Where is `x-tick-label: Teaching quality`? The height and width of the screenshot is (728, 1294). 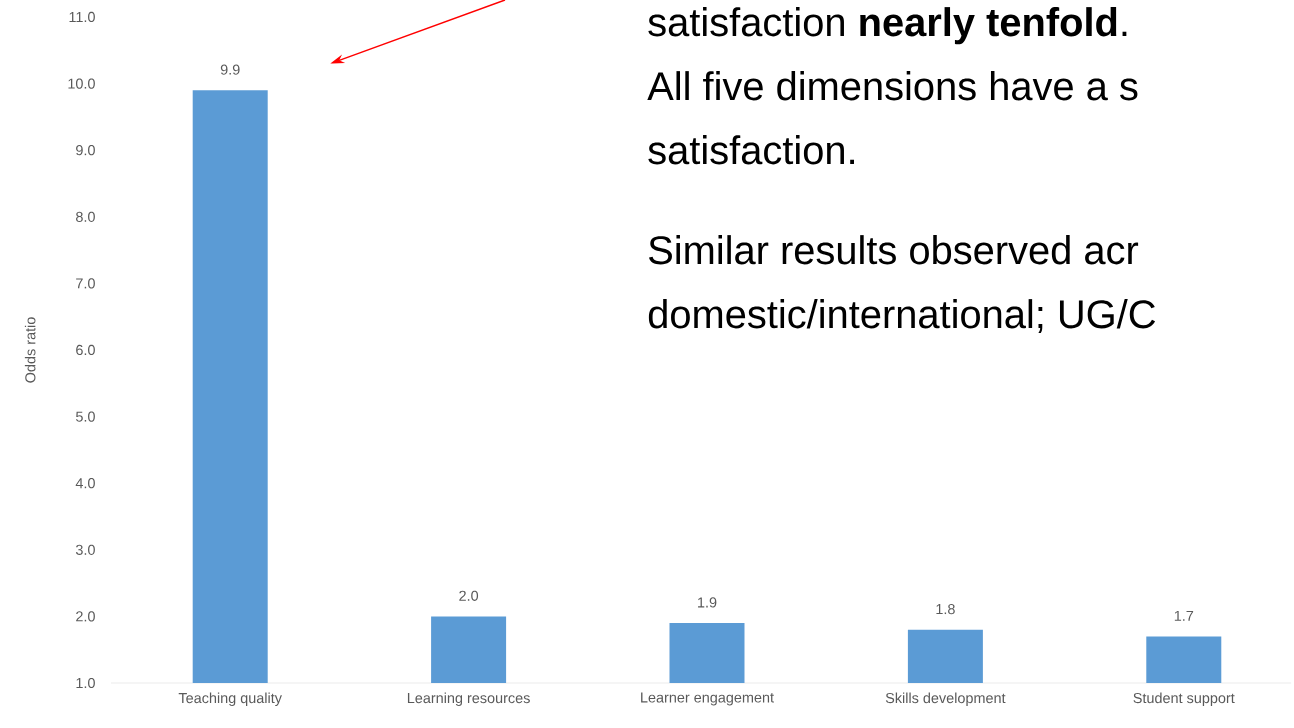 x-tick-label: Teaching quality is located at coordinates (230, 699).